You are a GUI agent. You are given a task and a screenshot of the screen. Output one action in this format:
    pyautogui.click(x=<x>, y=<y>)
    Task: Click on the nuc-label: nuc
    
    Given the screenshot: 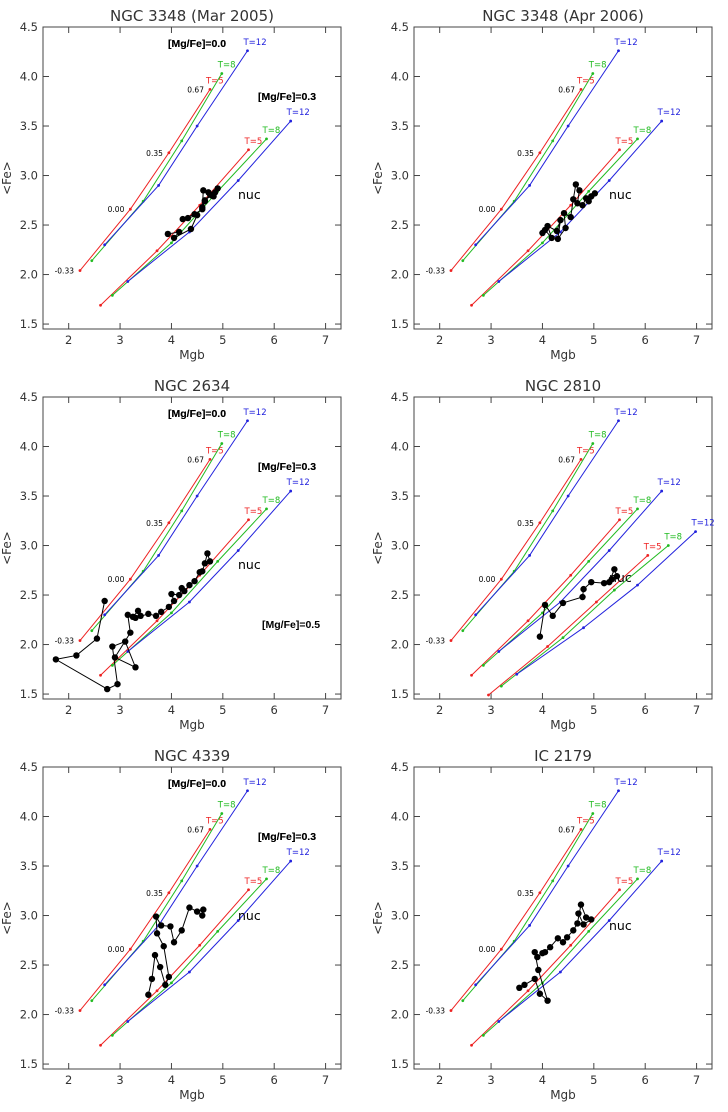 What is the action you would take?
    pyautogui.click(x=249, y=194)
    